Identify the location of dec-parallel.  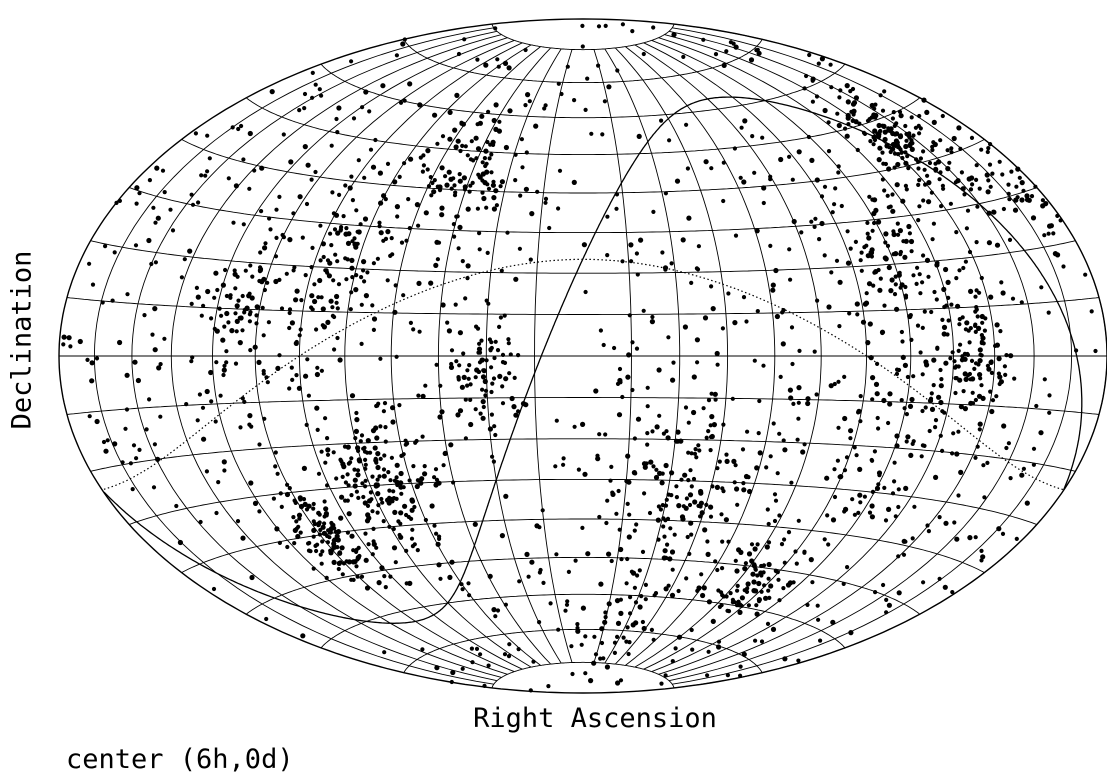
(583, 585).